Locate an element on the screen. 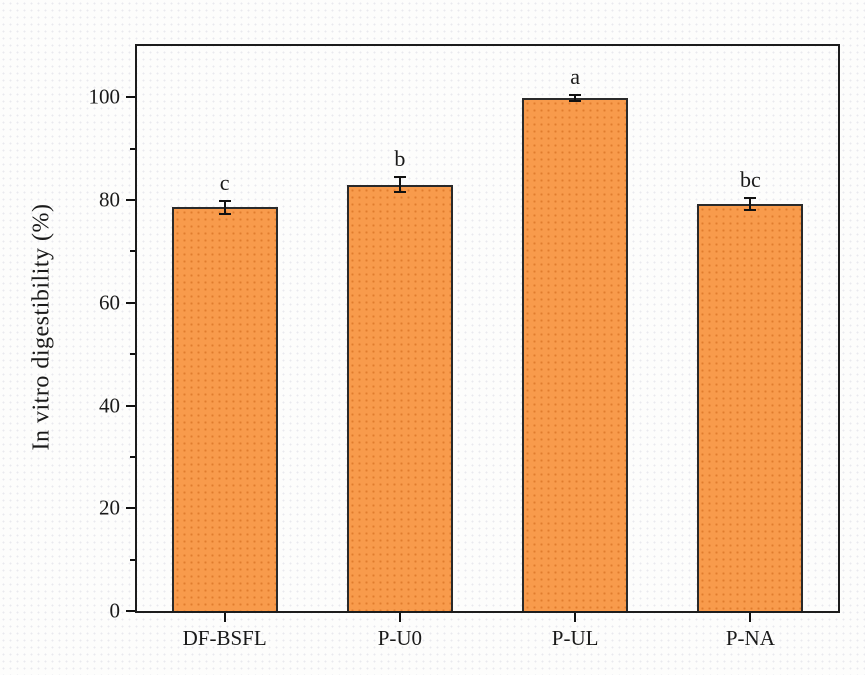  y-tick-label: 0 is located at coordinates (115, 610).